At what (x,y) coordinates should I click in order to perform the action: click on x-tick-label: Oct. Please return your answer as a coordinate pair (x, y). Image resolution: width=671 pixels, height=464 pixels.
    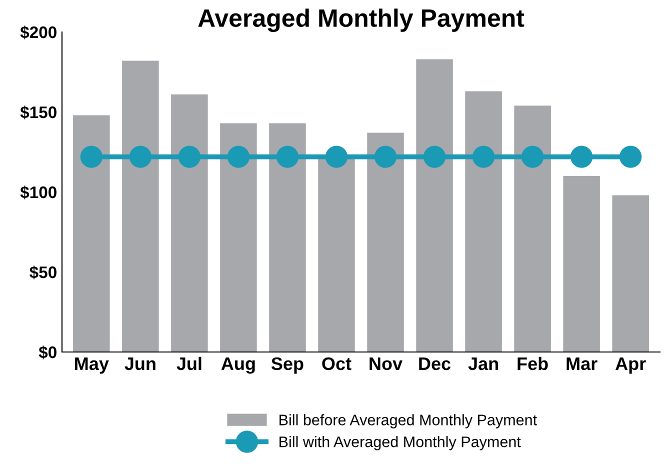
    Looking at the image, I should click on (337, 363).